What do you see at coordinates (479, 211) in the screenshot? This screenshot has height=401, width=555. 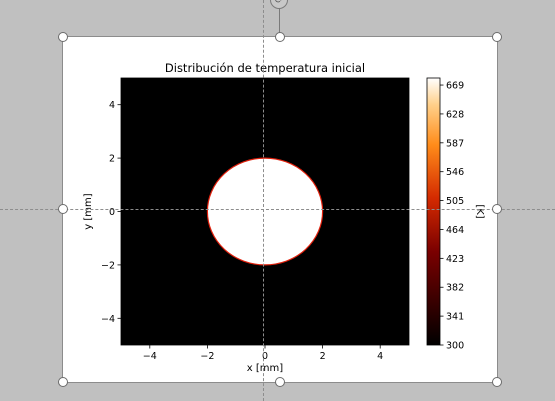 I see `colorbar-label: [K]` at bounding box center [479, 211].